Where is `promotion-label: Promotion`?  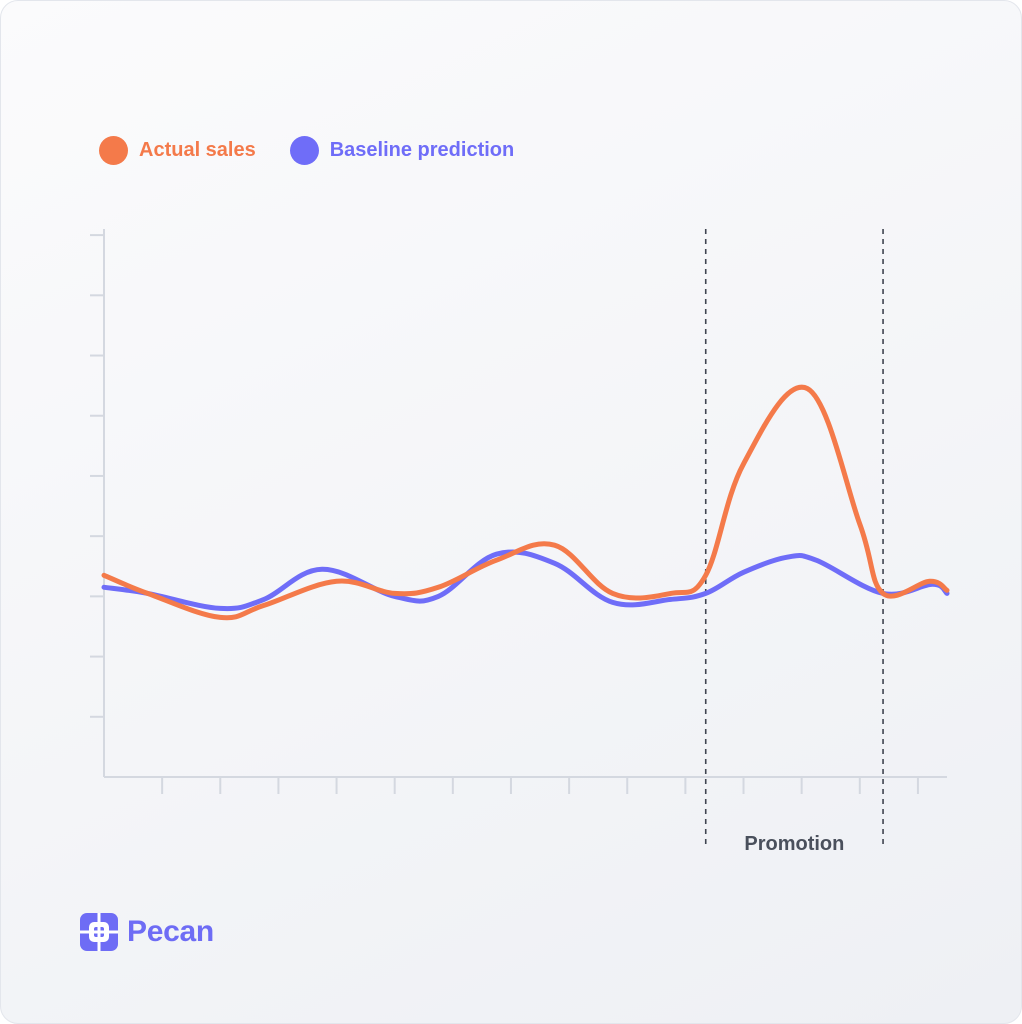 promotion-label: Promotion is located at coordinates (794, 844).